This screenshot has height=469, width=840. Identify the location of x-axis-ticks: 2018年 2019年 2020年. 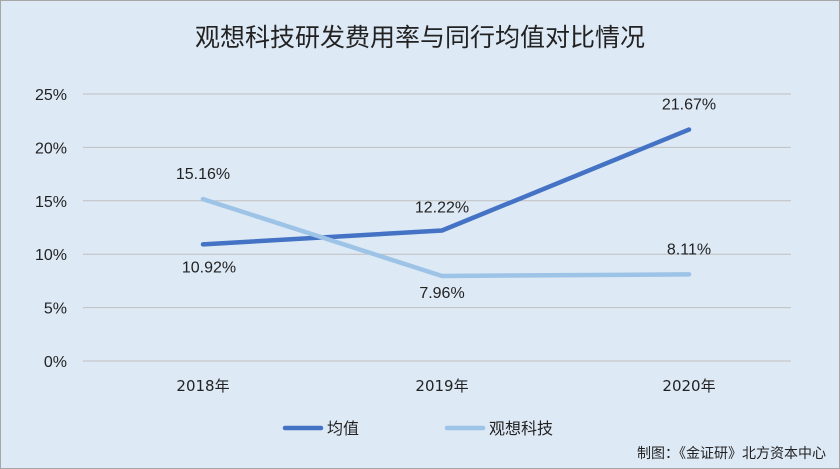
(445, 386).